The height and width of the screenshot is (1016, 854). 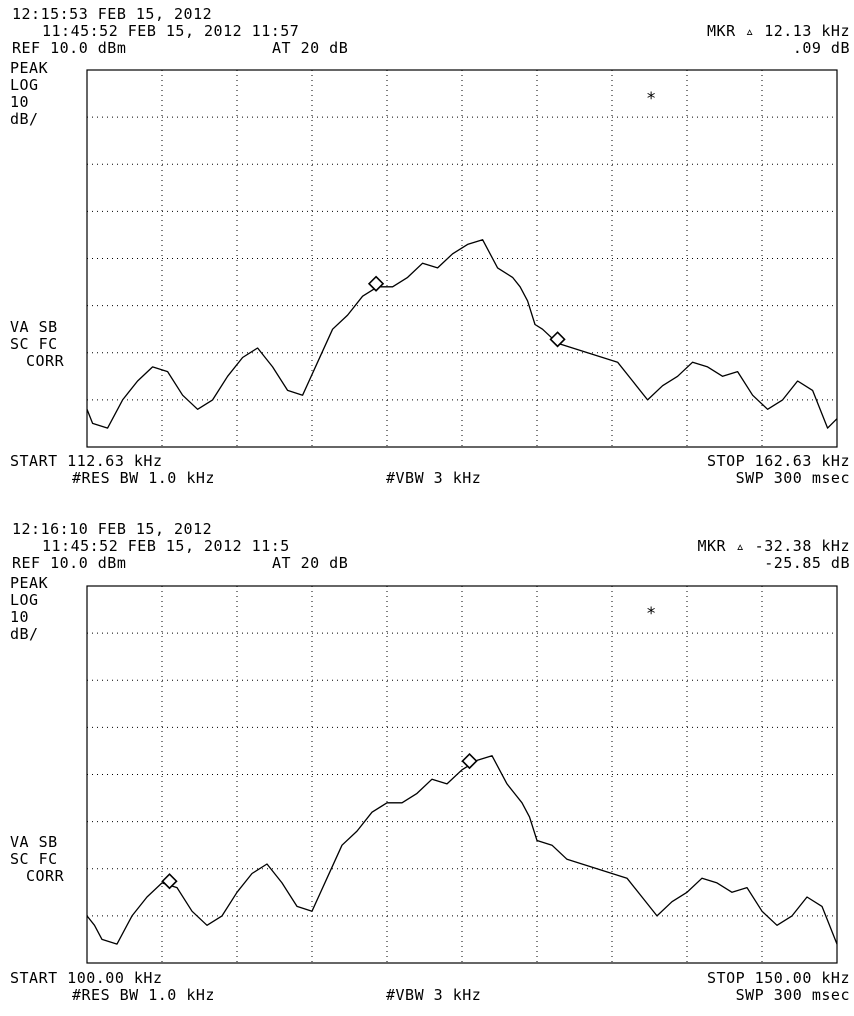 I want to click on marker-delta-frequency: MKR ▵ 12.13 kHz, so click(x=778, y=31).